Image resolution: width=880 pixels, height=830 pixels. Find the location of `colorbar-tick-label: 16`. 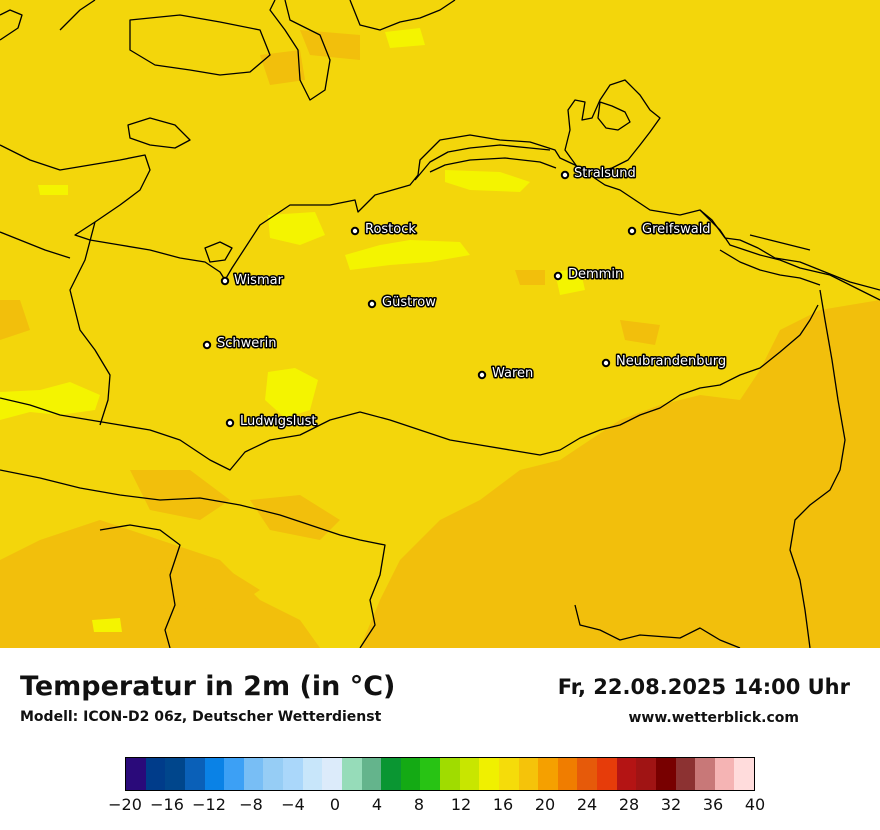

colorbar-tick-label: 16 is located at coordinates (503, 804).